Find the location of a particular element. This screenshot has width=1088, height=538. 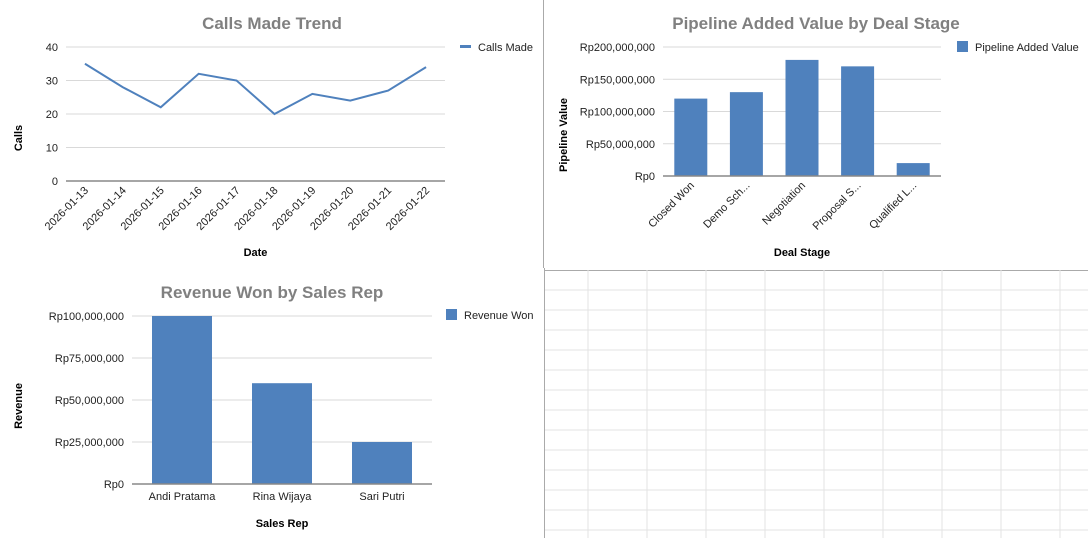

x-axis-label: Sales Rep is located at coordinates (282, 524).